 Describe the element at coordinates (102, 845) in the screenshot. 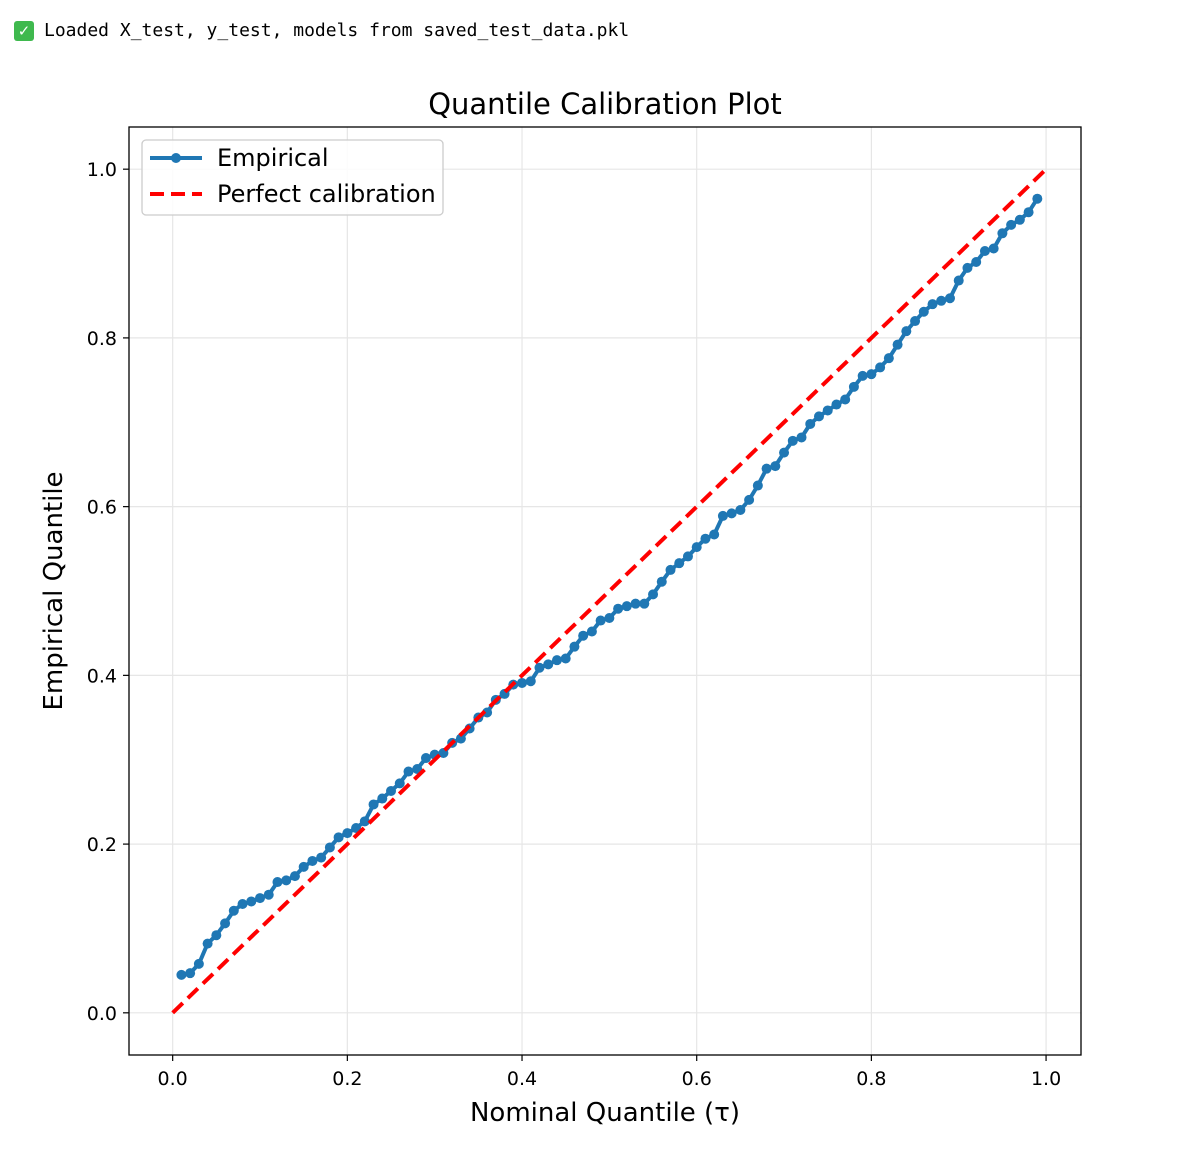

I see `y-tick-label: 0.2` at that location.